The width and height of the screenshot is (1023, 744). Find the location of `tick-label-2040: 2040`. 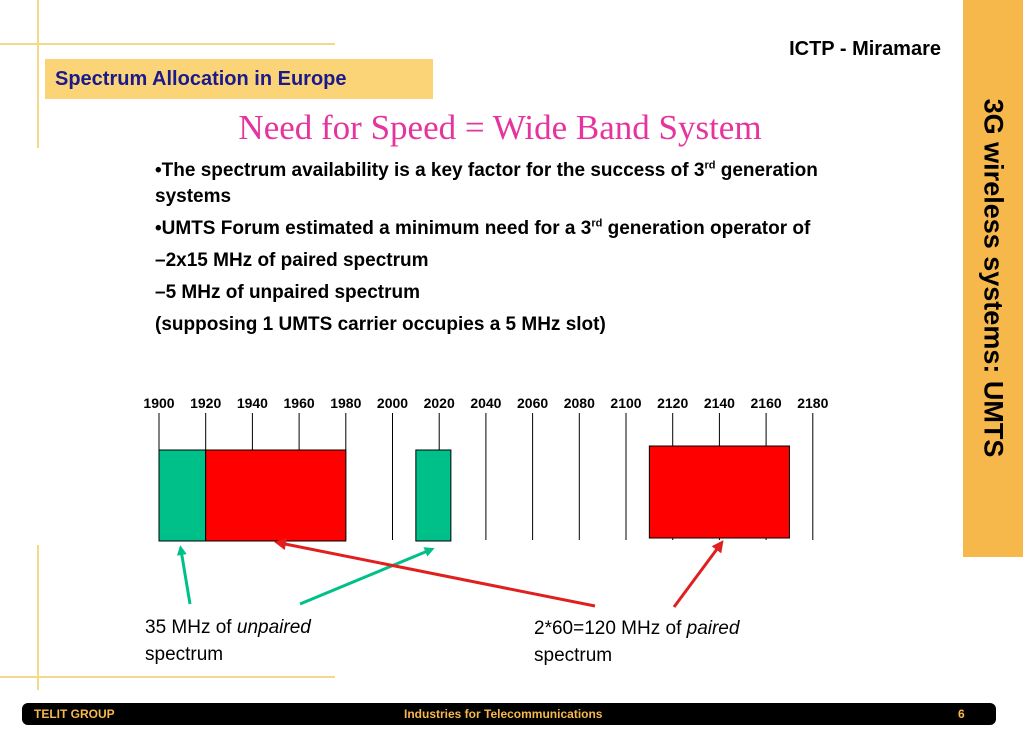

tick-label-2040: 2040 is located at coordinates (485, 403).